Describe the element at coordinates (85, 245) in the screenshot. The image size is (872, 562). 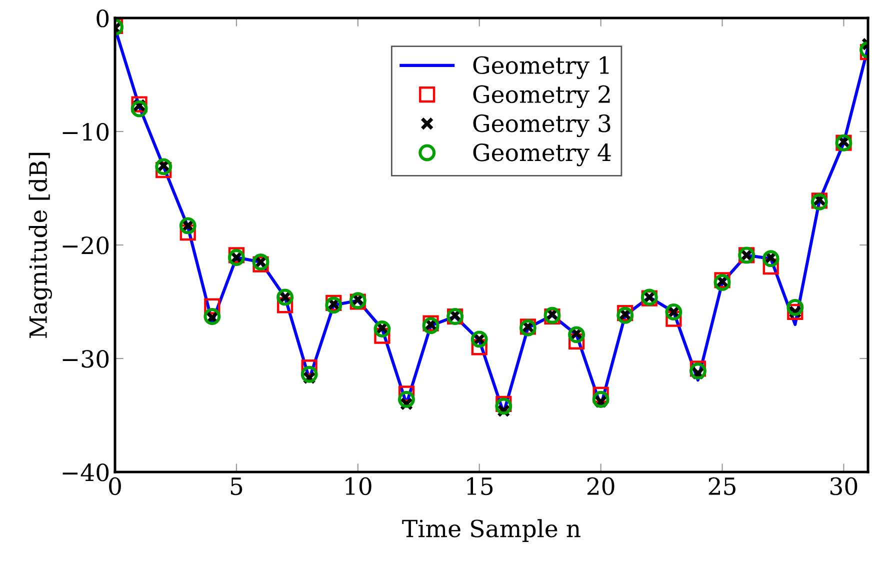
I see `y-tick-label: −20` at that location.